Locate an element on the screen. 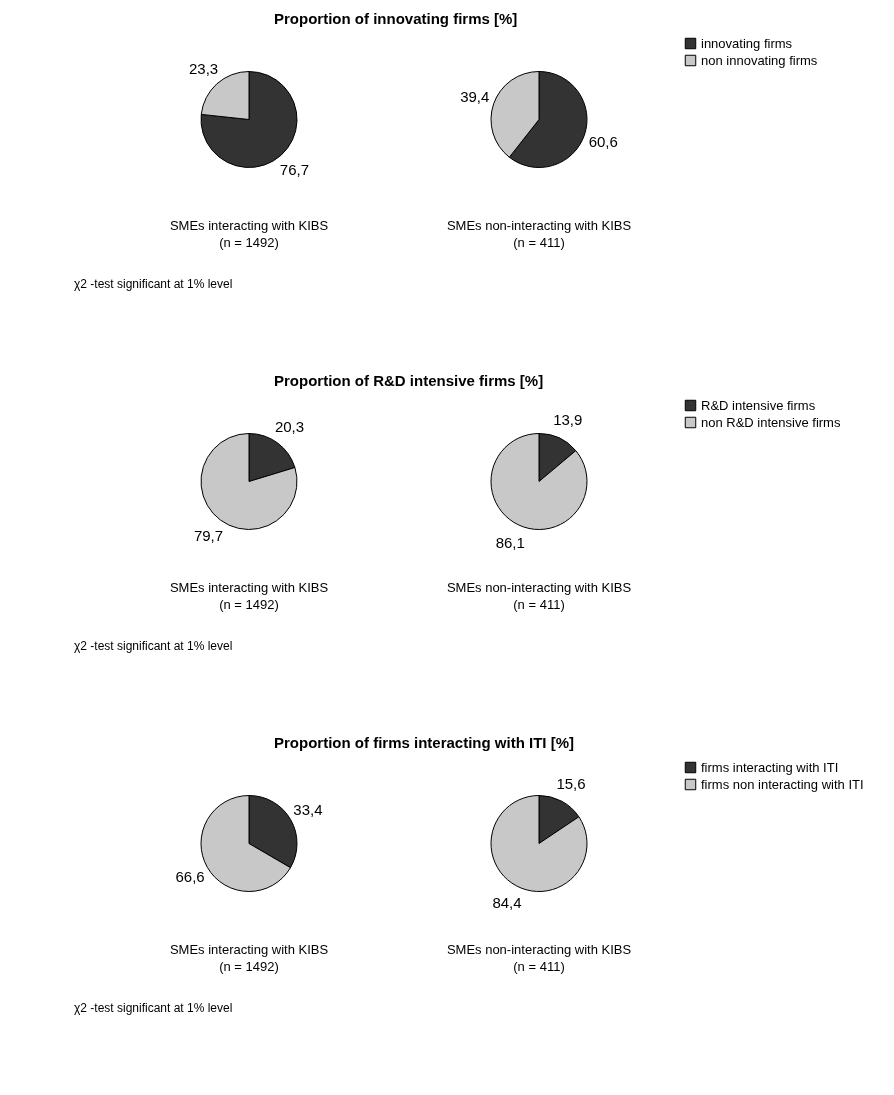 The width and height of the screenshot is (894, 1095). data-label: 76,7 is located at coordinates (294, 170).